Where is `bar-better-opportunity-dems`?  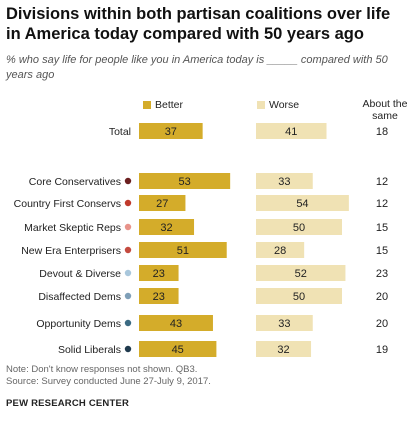 bar-better-opportunity-dems is located at coordinates (176, 323).